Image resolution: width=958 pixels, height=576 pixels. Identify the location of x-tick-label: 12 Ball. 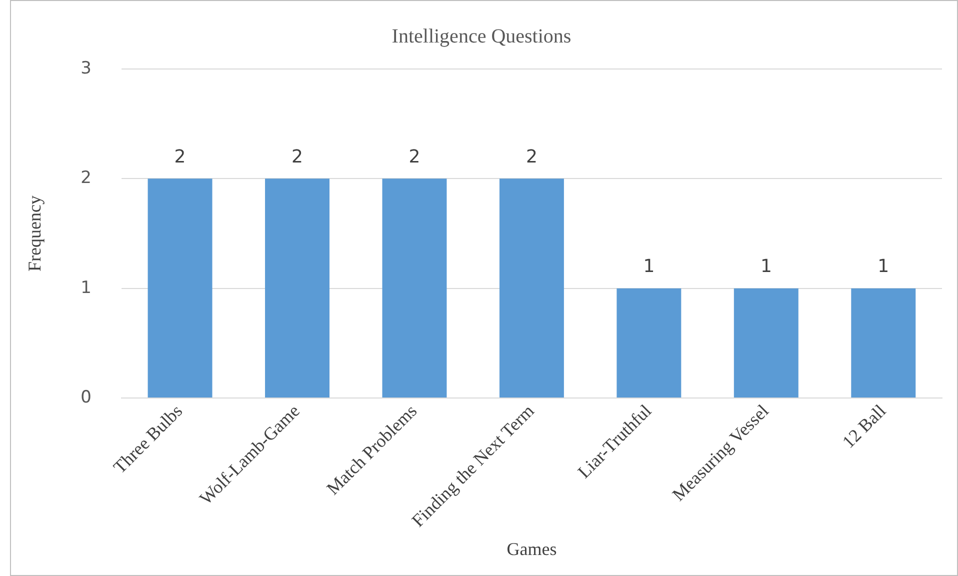
(864, 426).